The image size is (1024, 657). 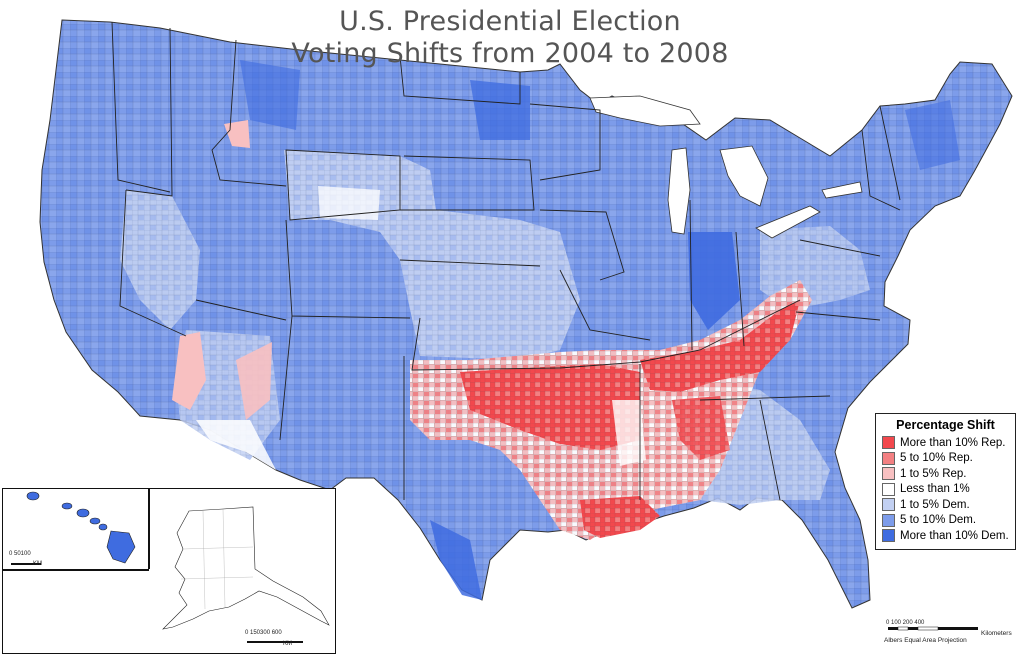 What do you see at coordinates (996, 633) in the screenshot?
I see `main-scale-unit: Kilometers` at bounding box center [996, 633].